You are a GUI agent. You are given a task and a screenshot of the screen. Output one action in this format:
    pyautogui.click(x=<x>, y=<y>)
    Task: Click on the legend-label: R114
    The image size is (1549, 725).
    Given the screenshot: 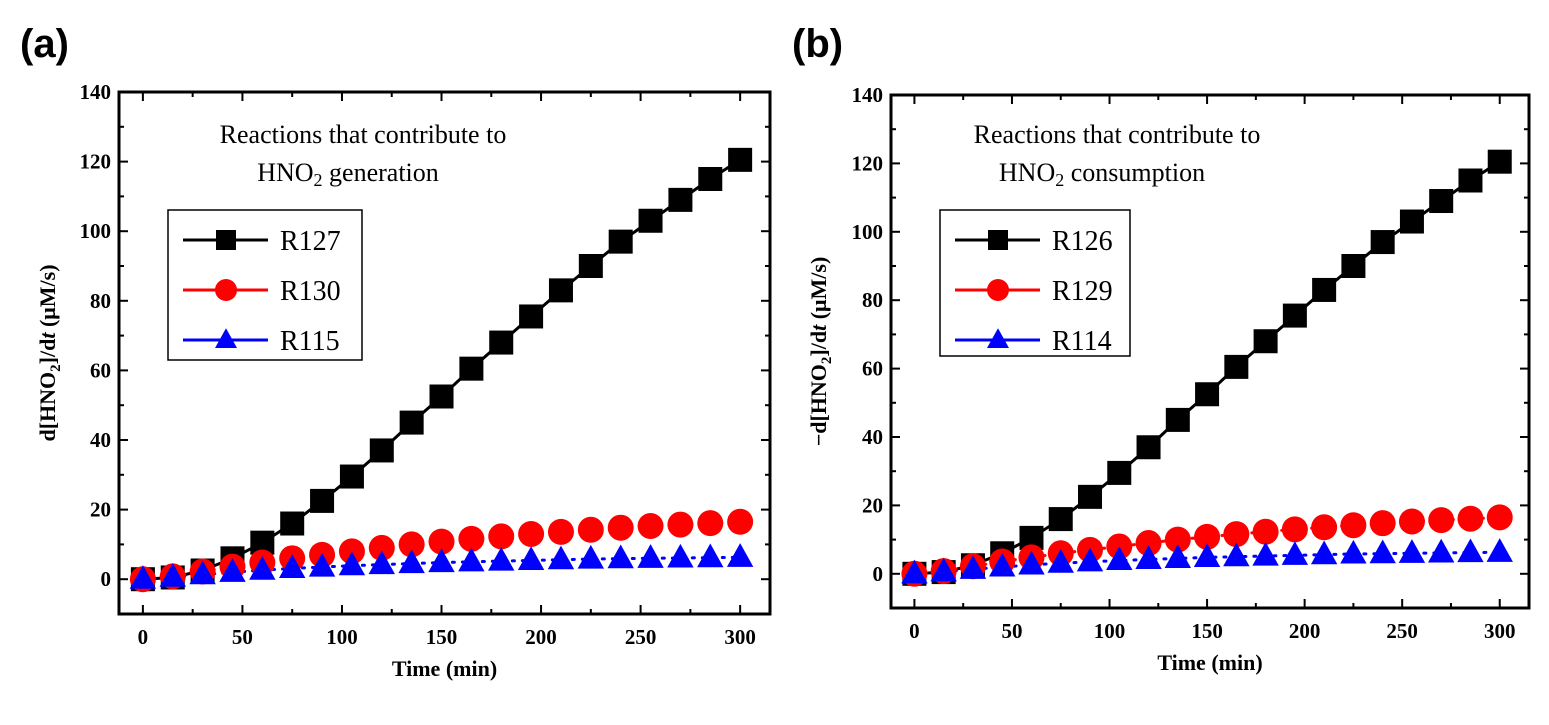 What is the action you would take?
    pyautogui.click(x=1082, y=341)
    